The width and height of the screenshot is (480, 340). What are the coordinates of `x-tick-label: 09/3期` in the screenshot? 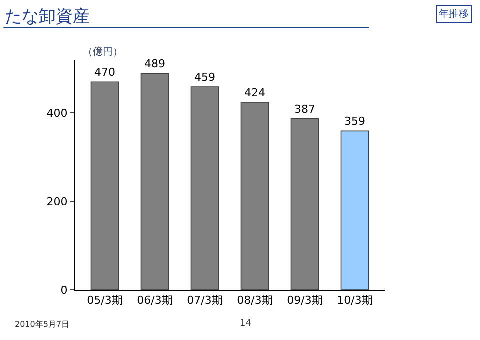 It's located at (305, 301).